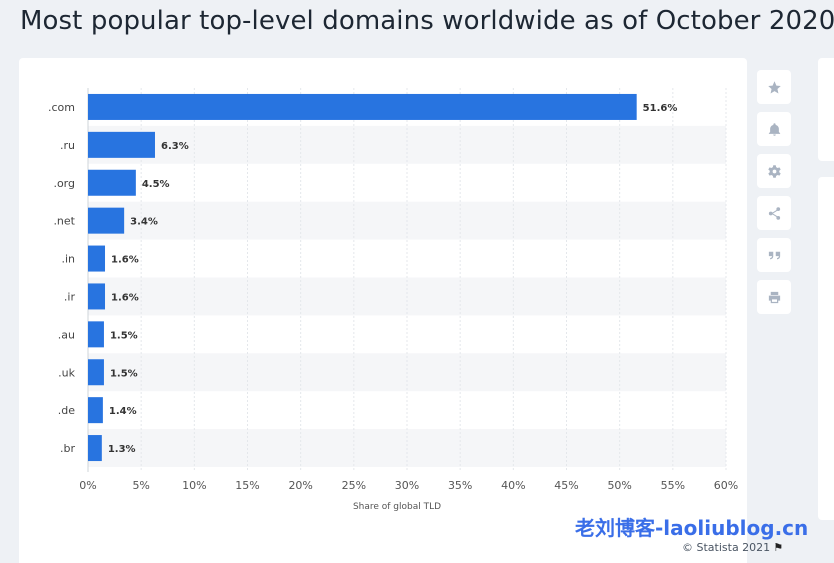 The height and width of the screenshot is (563, 834). What do you see at coordinates (144, 222) in the screenshot?
I see `value-label: 3.4%` at bounding box center [144, 222].